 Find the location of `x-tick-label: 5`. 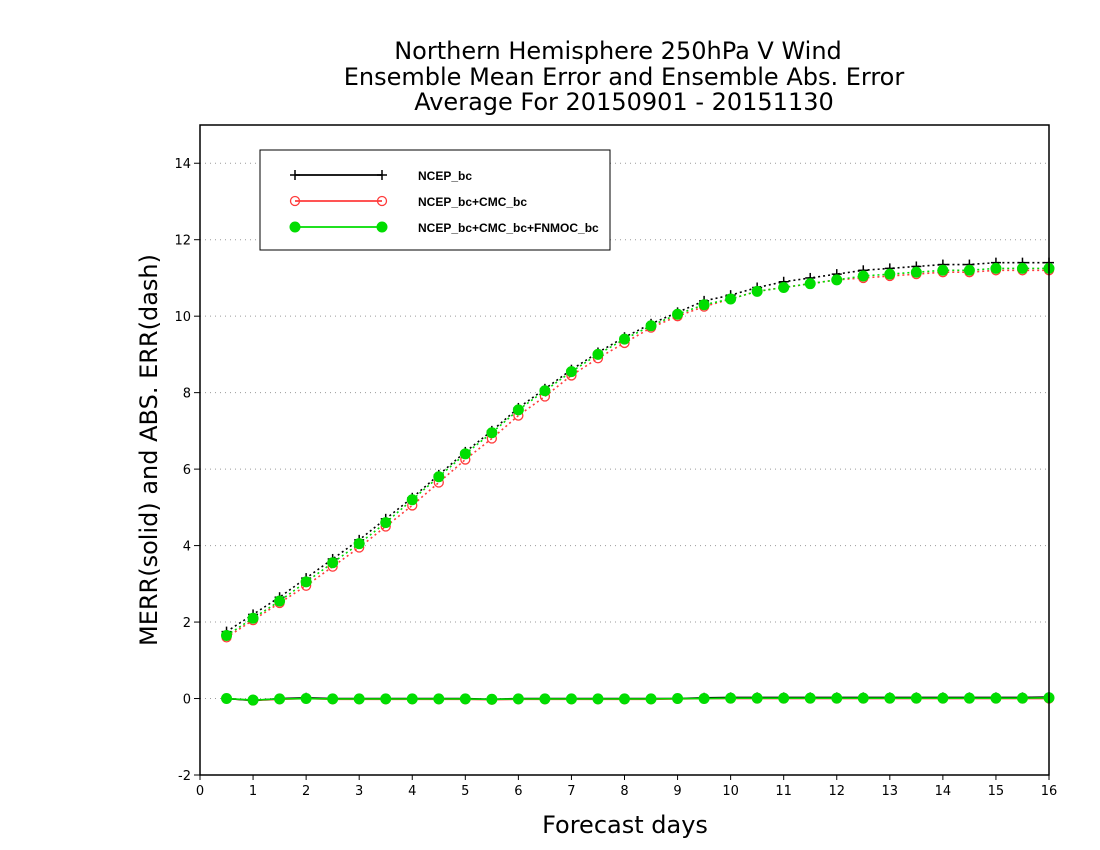

x-tick-label: 5 is located at coordinates (465, 791).